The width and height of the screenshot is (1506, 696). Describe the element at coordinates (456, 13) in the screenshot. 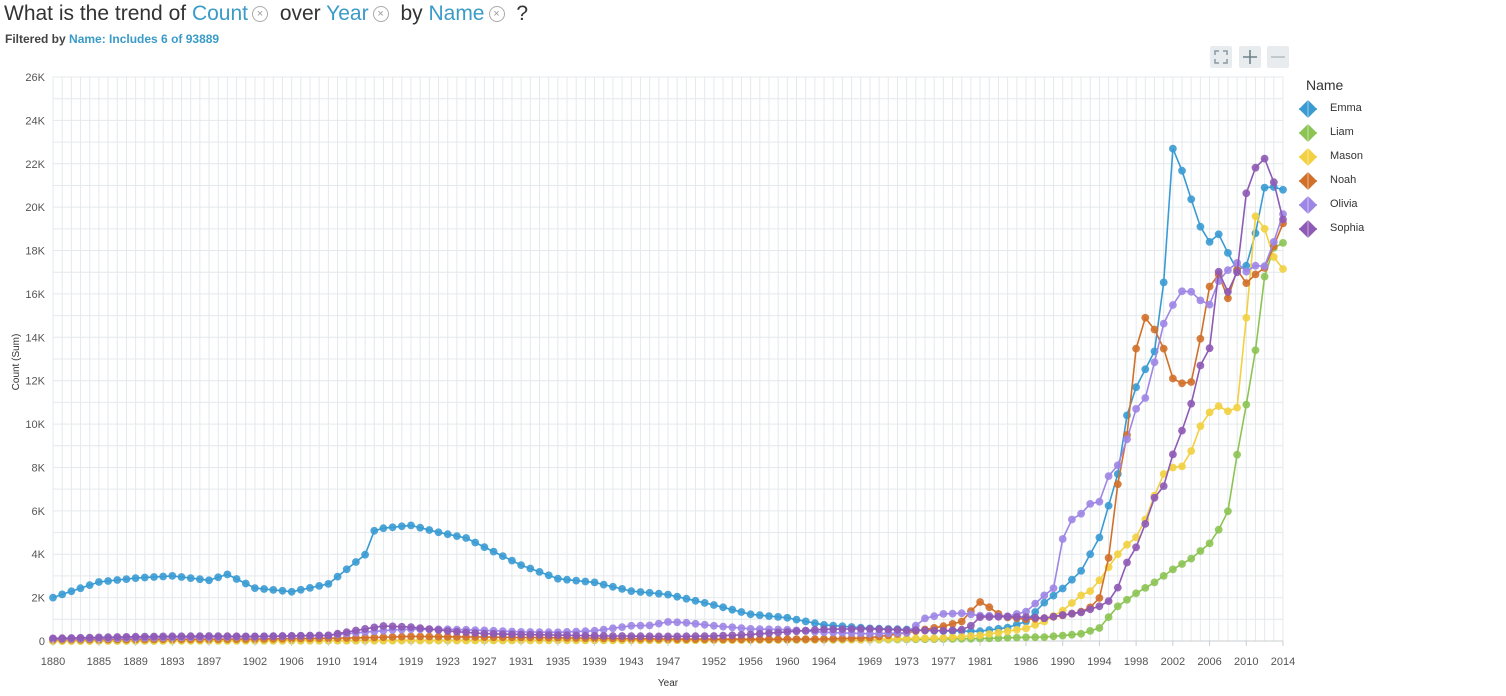

I see `group-chip: Name` at that location.